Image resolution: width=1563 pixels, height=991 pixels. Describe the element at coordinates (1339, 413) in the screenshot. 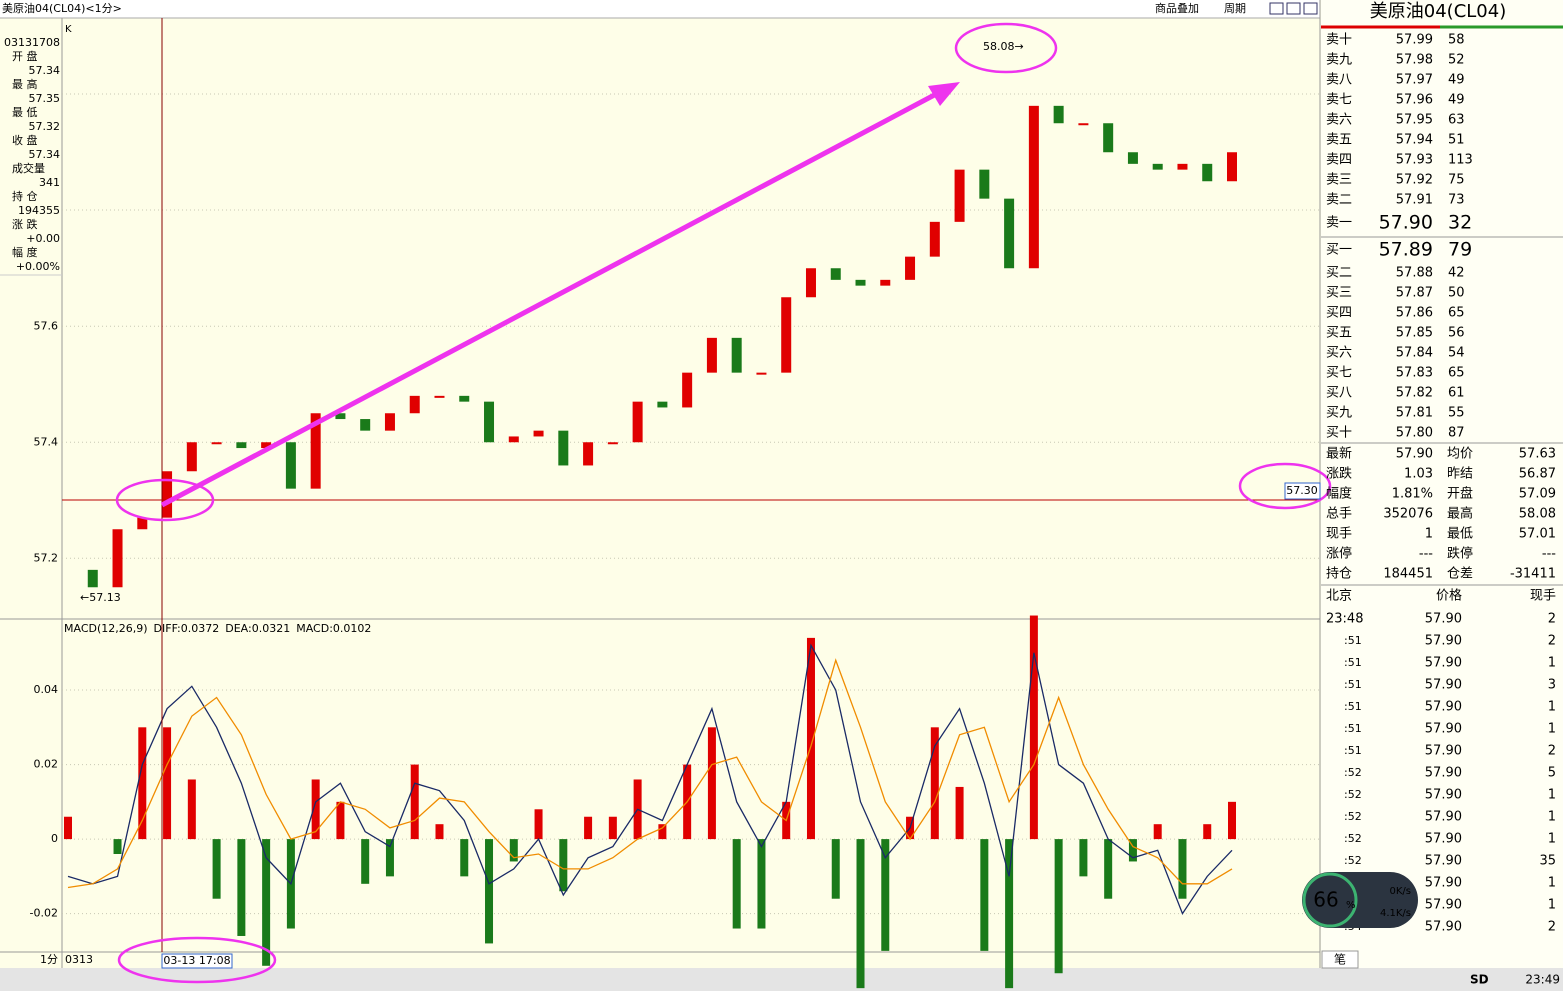

I see `book-label: 买九` at that location.